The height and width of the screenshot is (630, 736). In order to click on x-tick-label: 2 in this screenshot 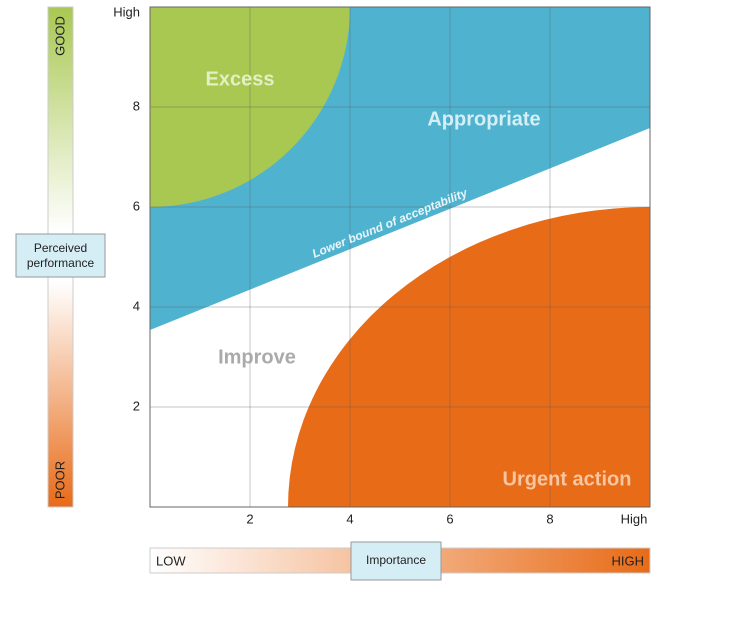, I will do `click(249, 518)`.